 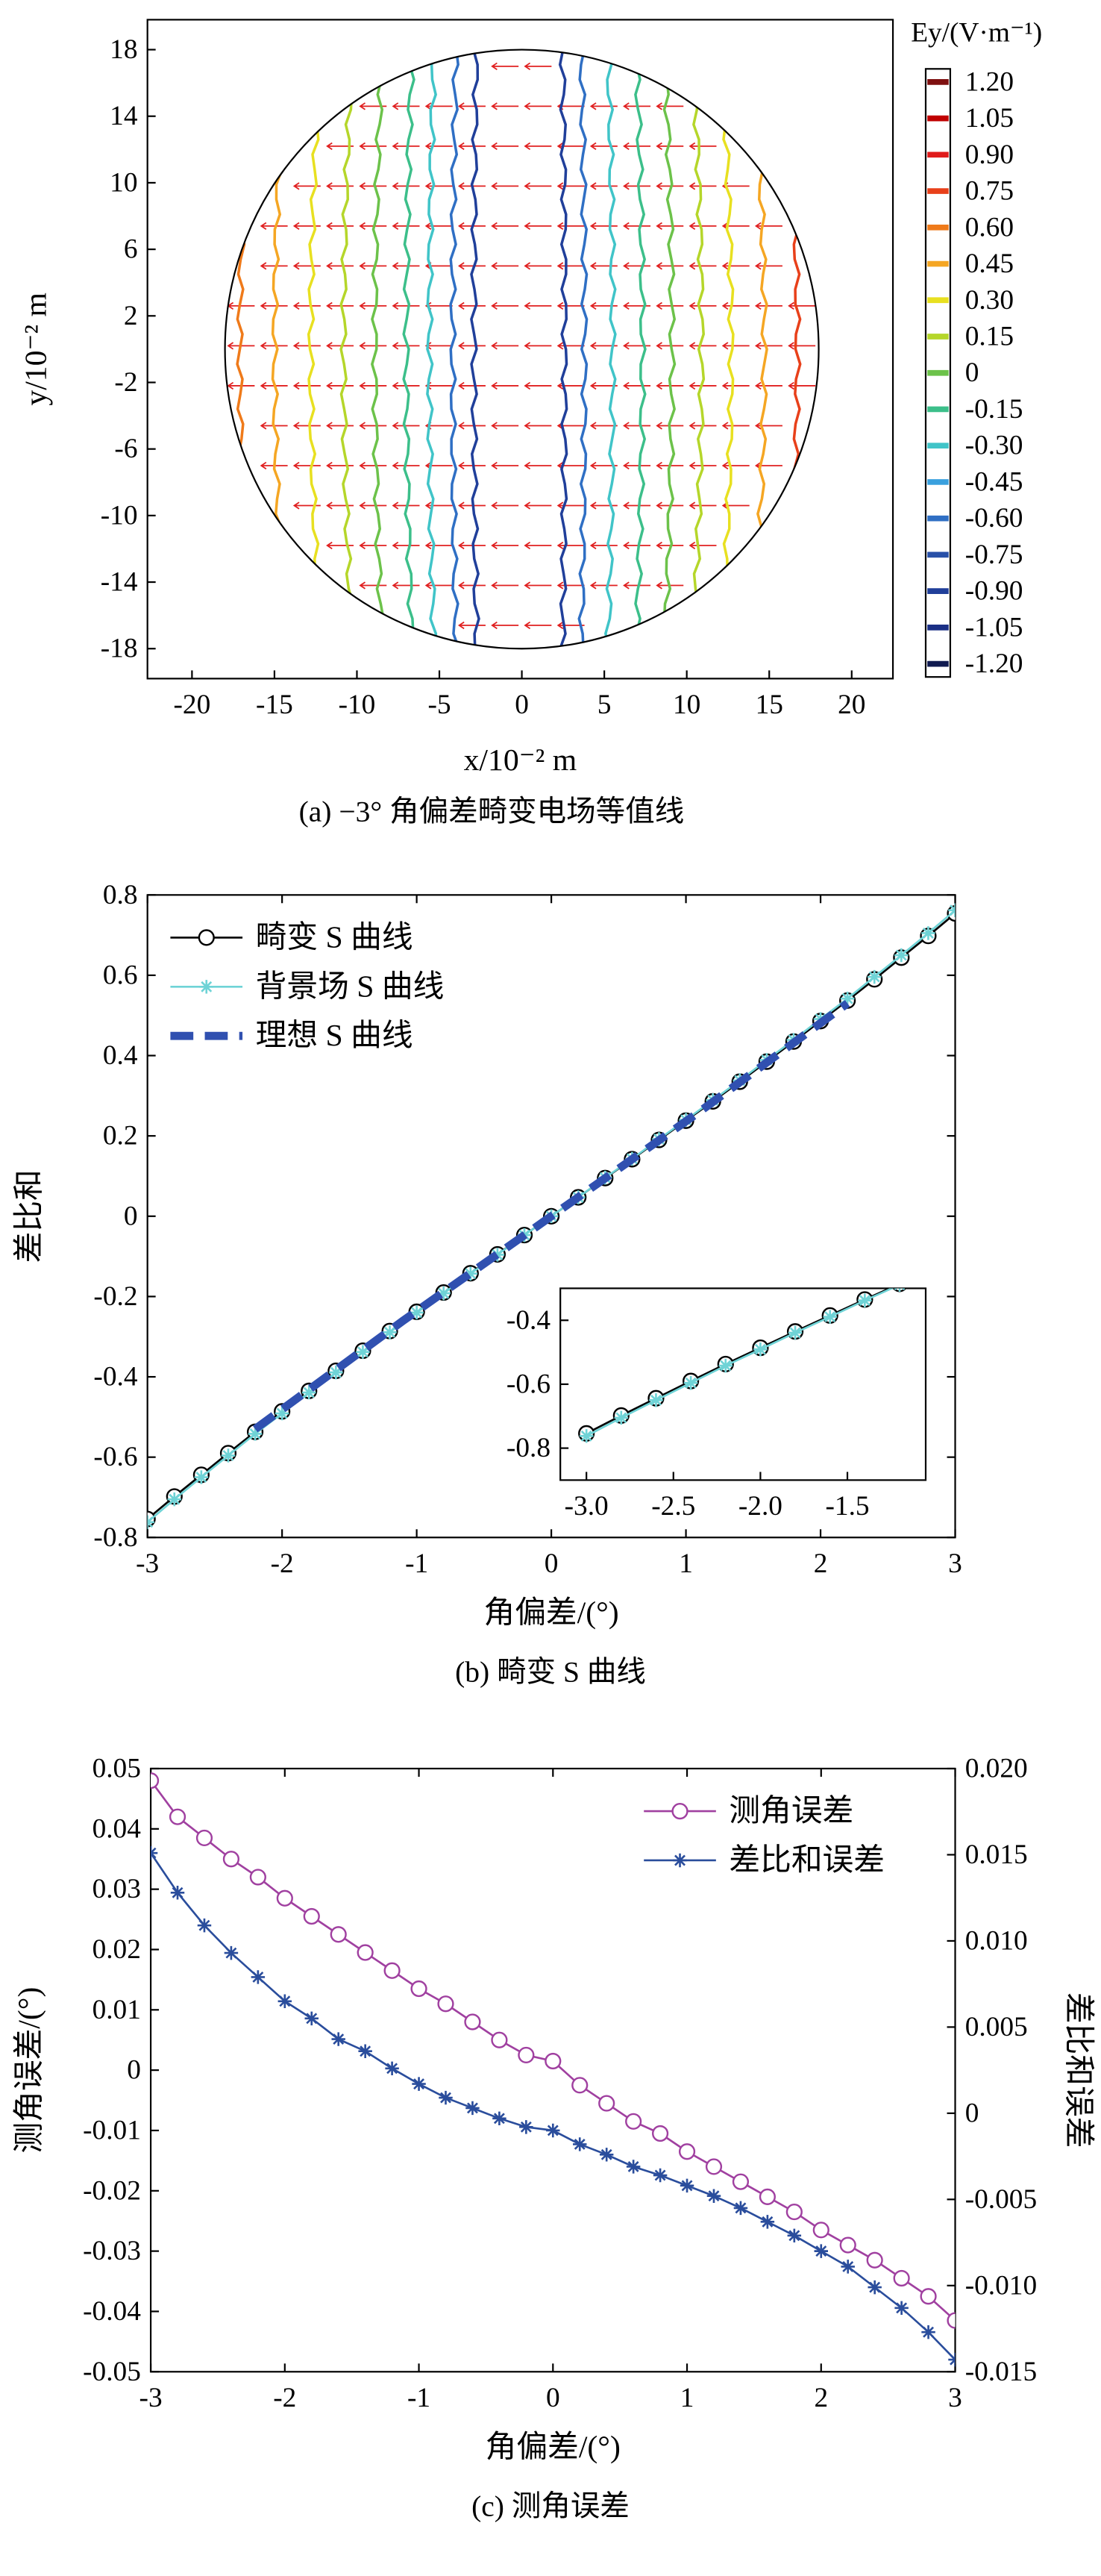 I want to click on x-tick-label: -3.0, so click(x=587, y=1506).